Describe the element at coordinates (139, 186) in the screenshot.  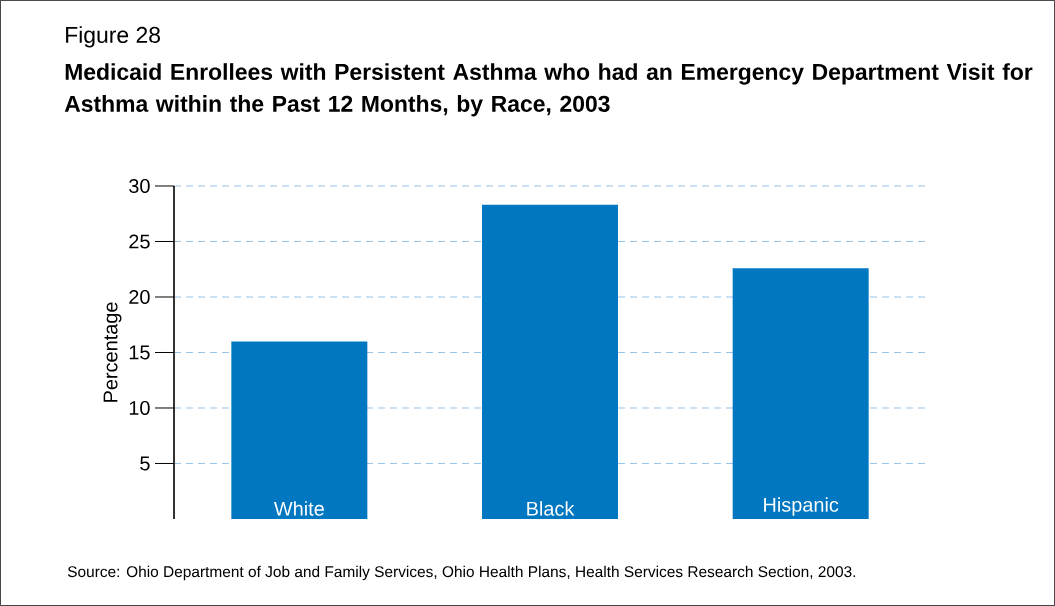
I see `y-tick-label: 30` at that location.